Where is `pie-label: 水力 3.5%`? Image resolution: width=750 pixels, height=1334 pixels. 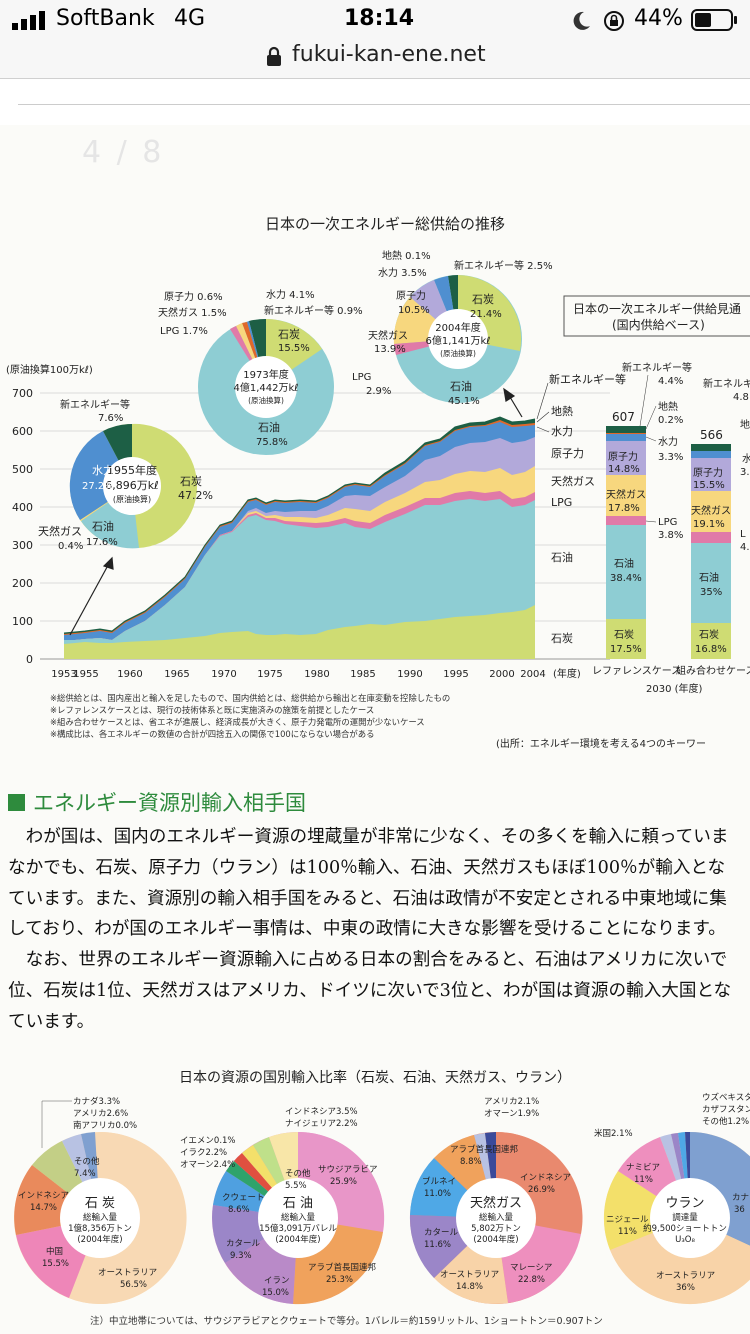 pie-label: 水力 3.5% is located at coordinates (402, 272).